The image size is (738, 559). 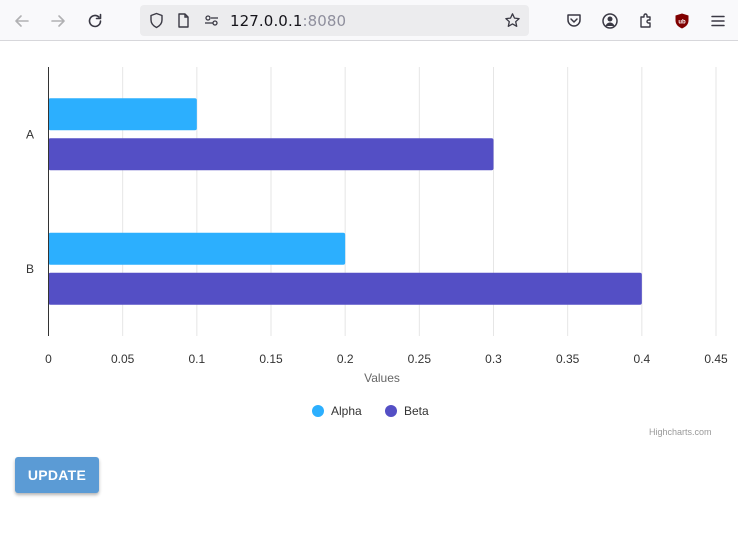 I want to click on bar-alpha-a, so click(x=122, y=114).